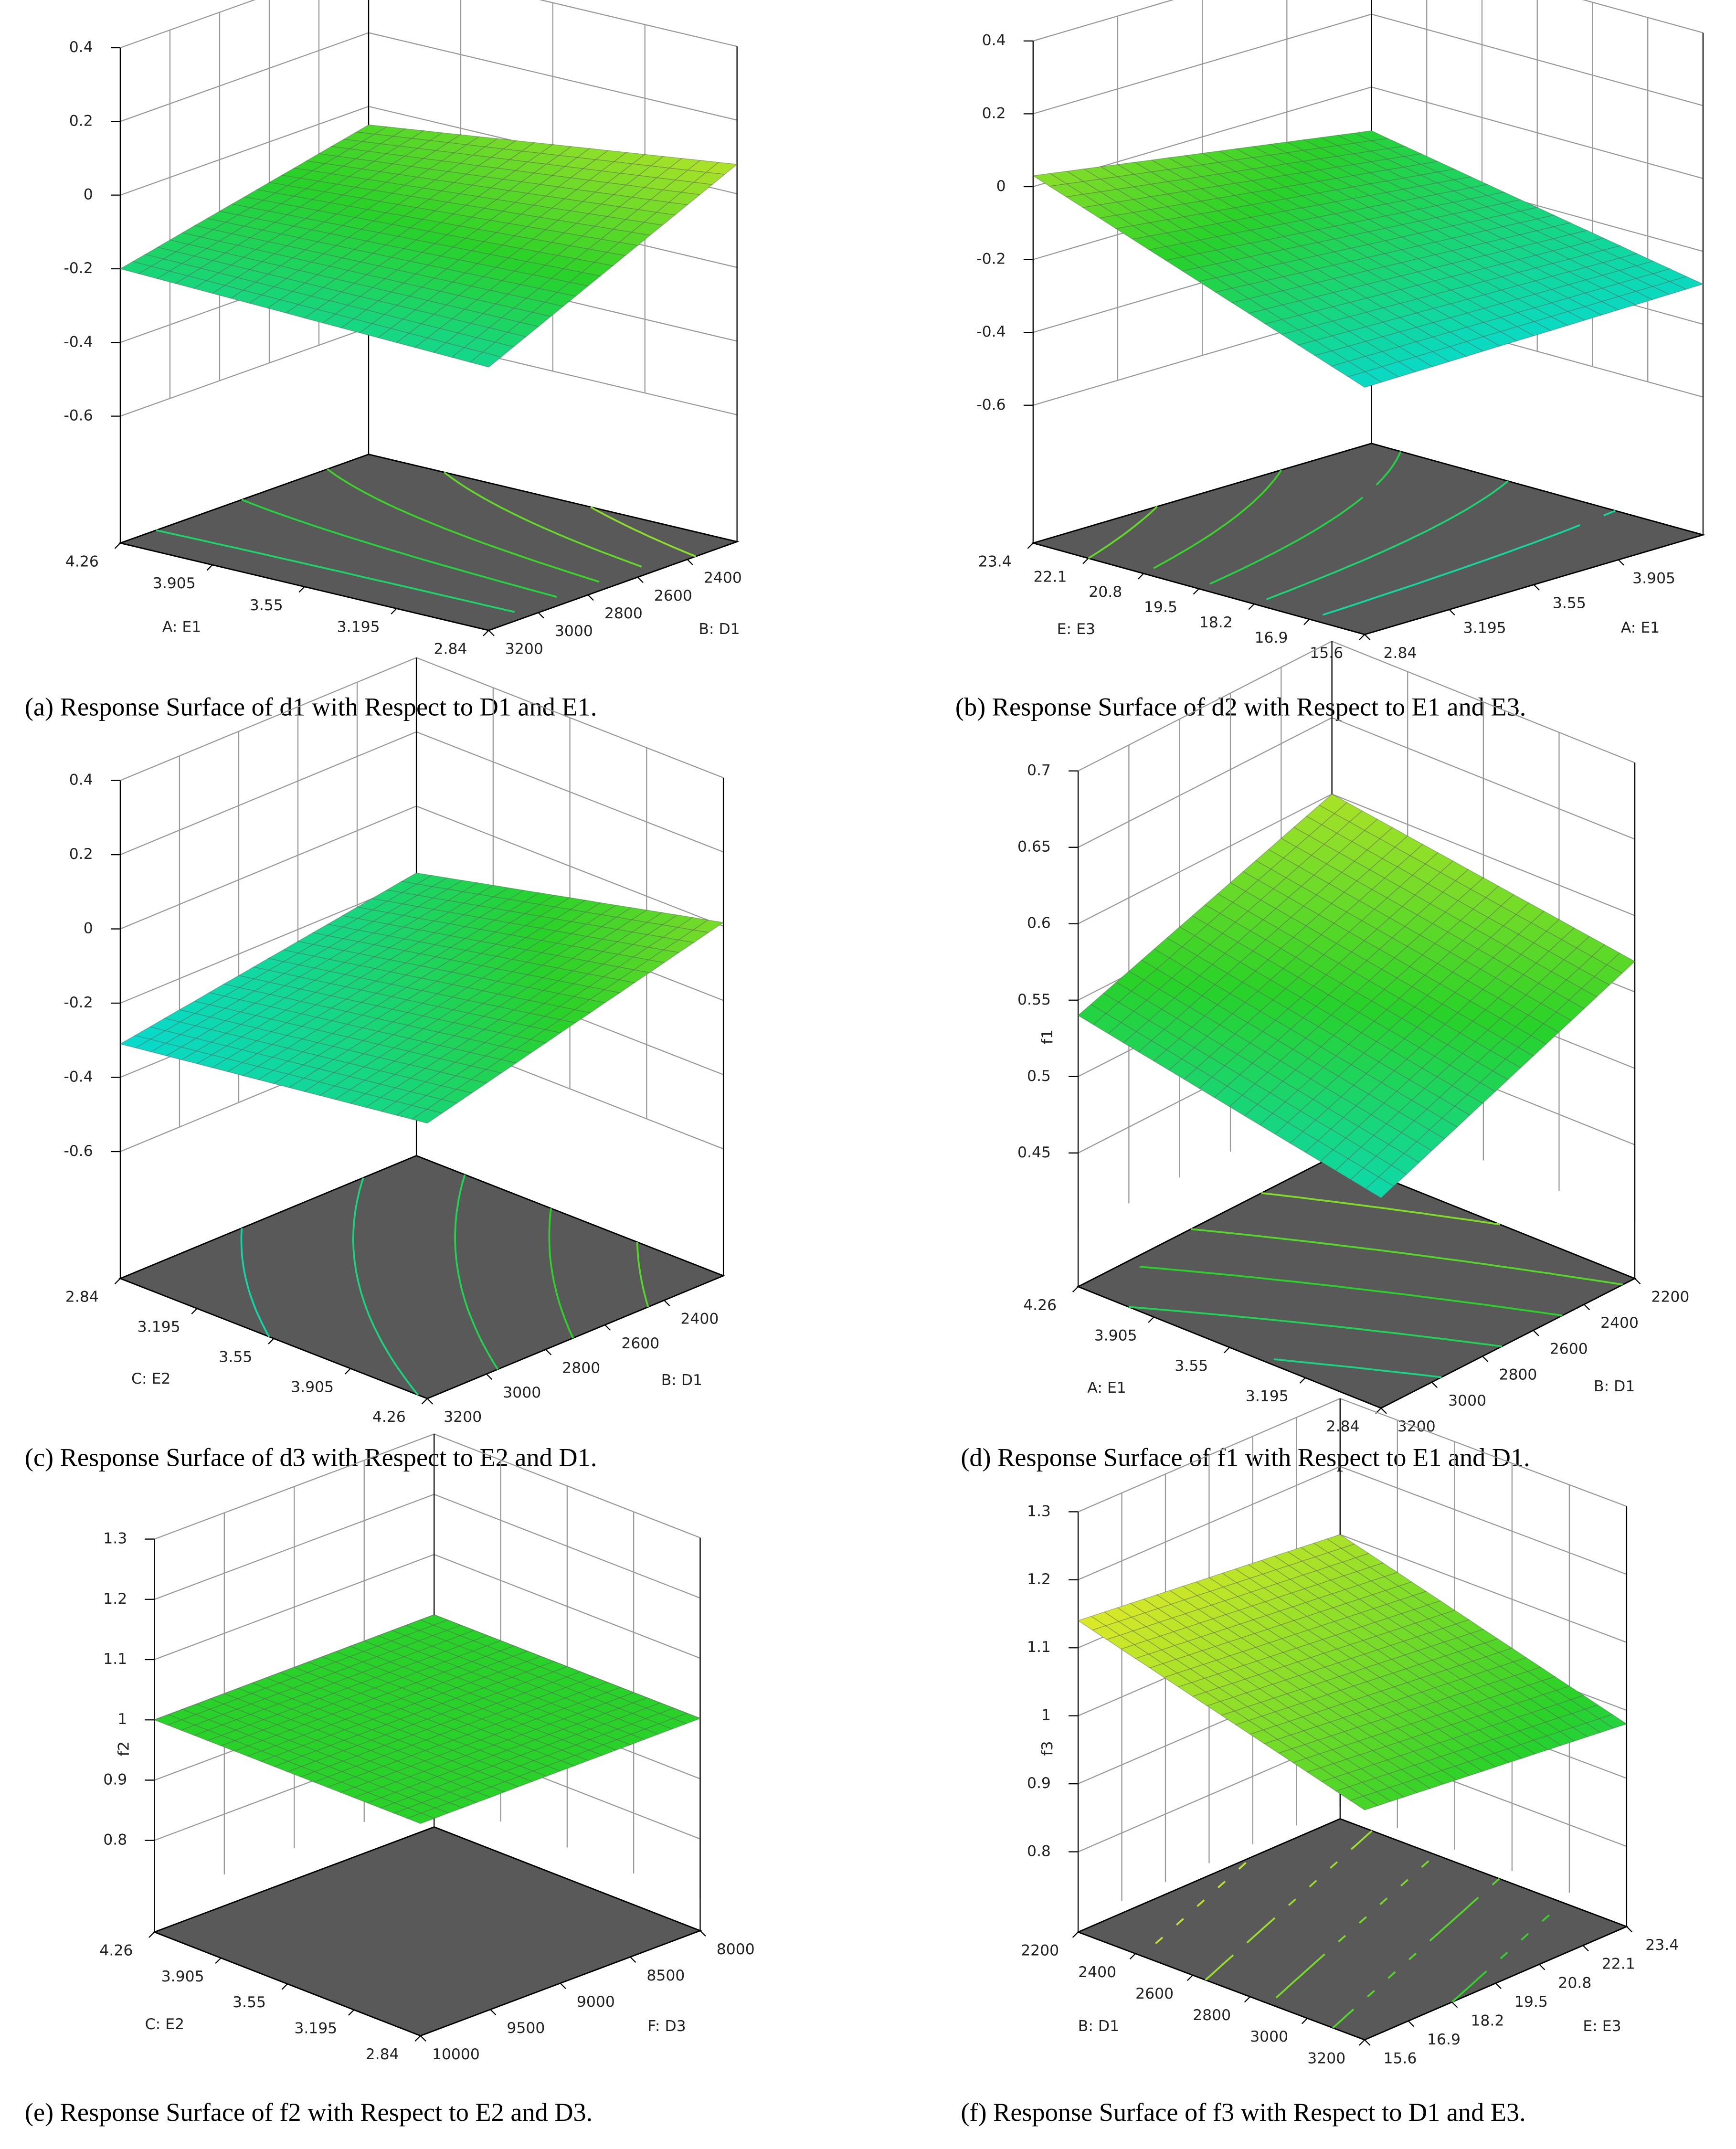 This screenshot has height=2149, width=1736. What do you see at coordinates (1662, 1945) in the screenshot?
I see `right-tick-label: 23.4` at bounding box center [1662, 1945].